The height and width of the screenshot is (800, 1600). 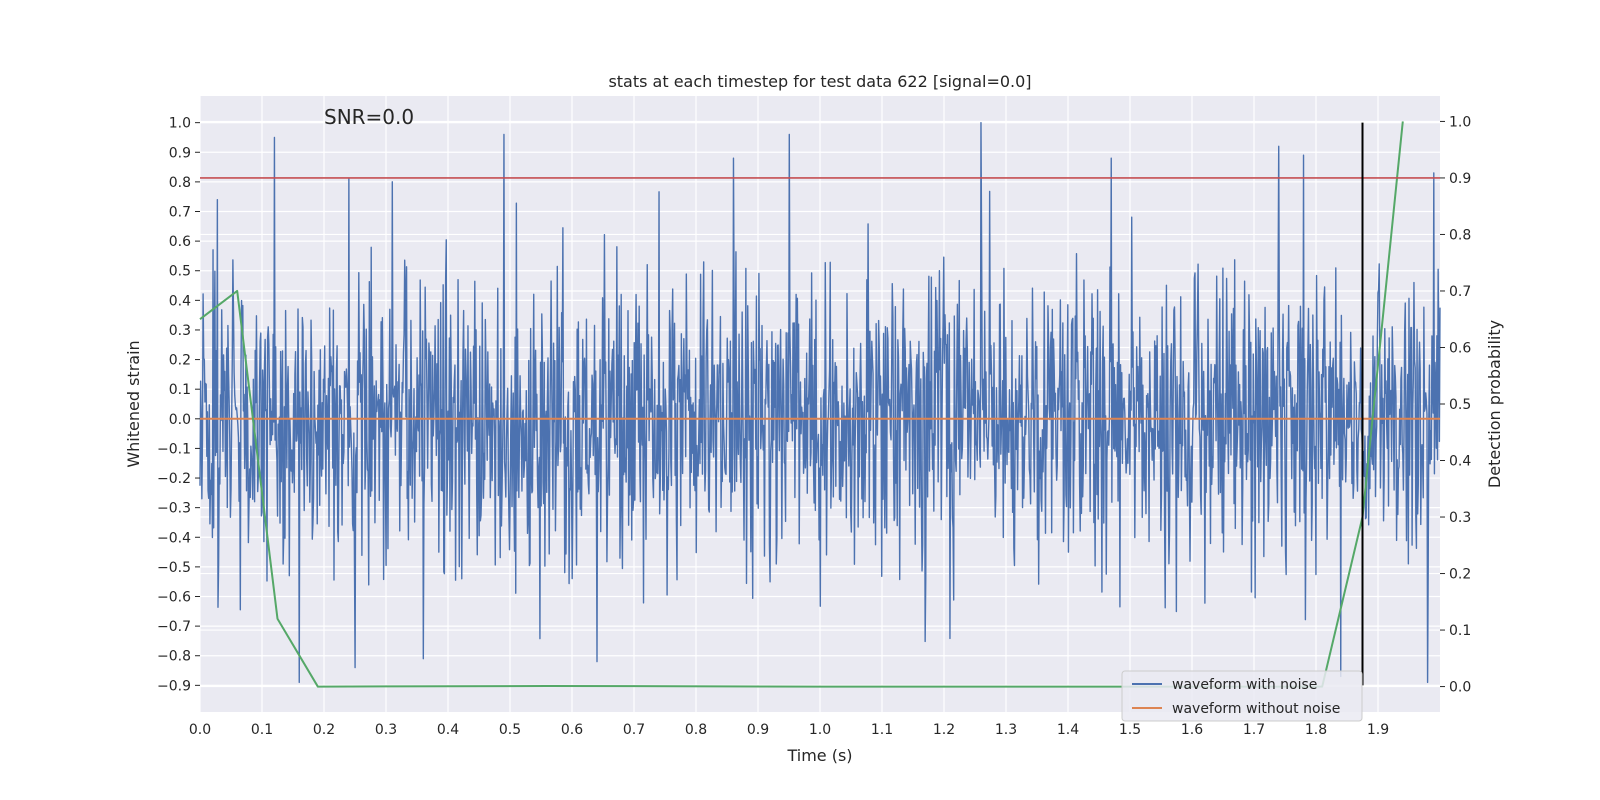 I want to click on y2-tick-label: 0.0, so click(x=1460, y=688).